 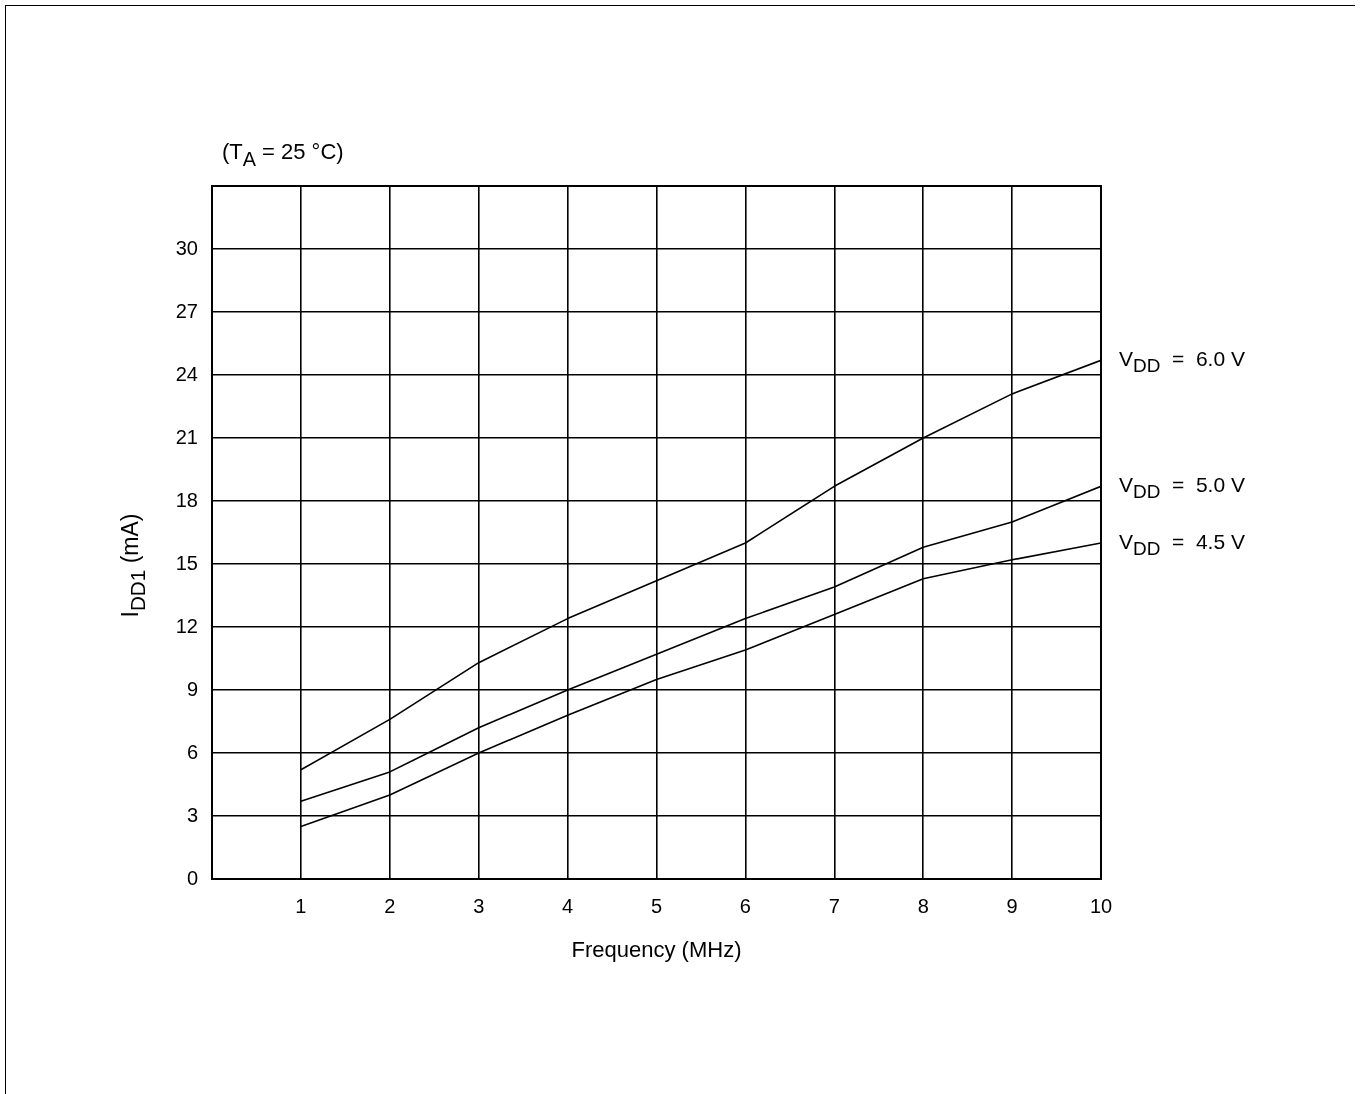 What do you see at coordinates (186, 436) in the screenshot?
I see `y-tick-label: 21` at bounding box center [186, 436].